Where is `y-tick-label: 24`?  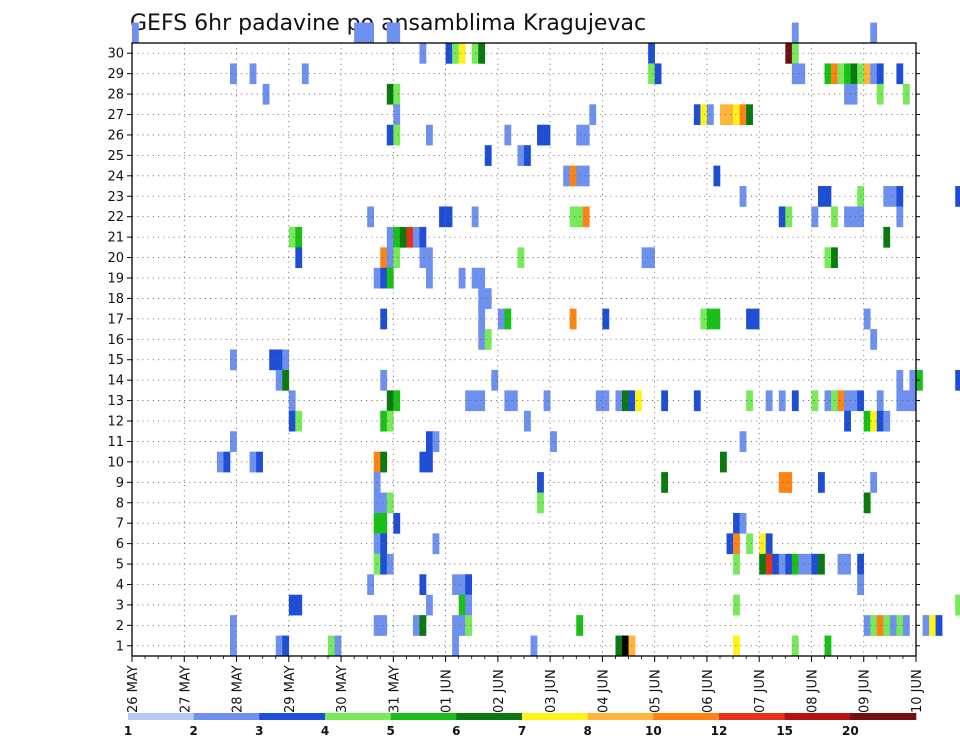
y-tick-label: 24 is located at coordinates (115, 176).